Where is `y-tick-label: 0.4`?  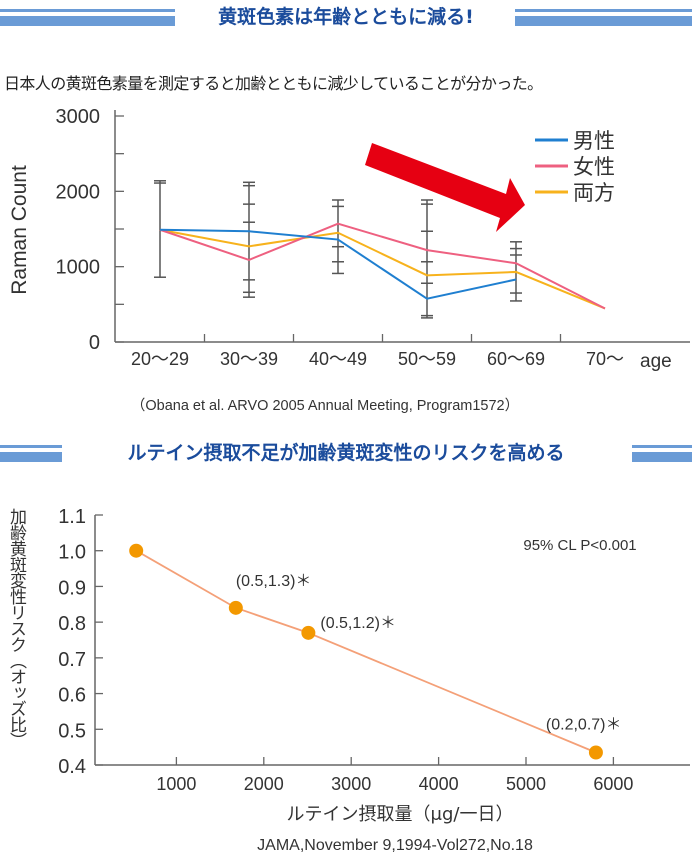
y-tick-label: 0.4 is located at coordinates (72, 767).